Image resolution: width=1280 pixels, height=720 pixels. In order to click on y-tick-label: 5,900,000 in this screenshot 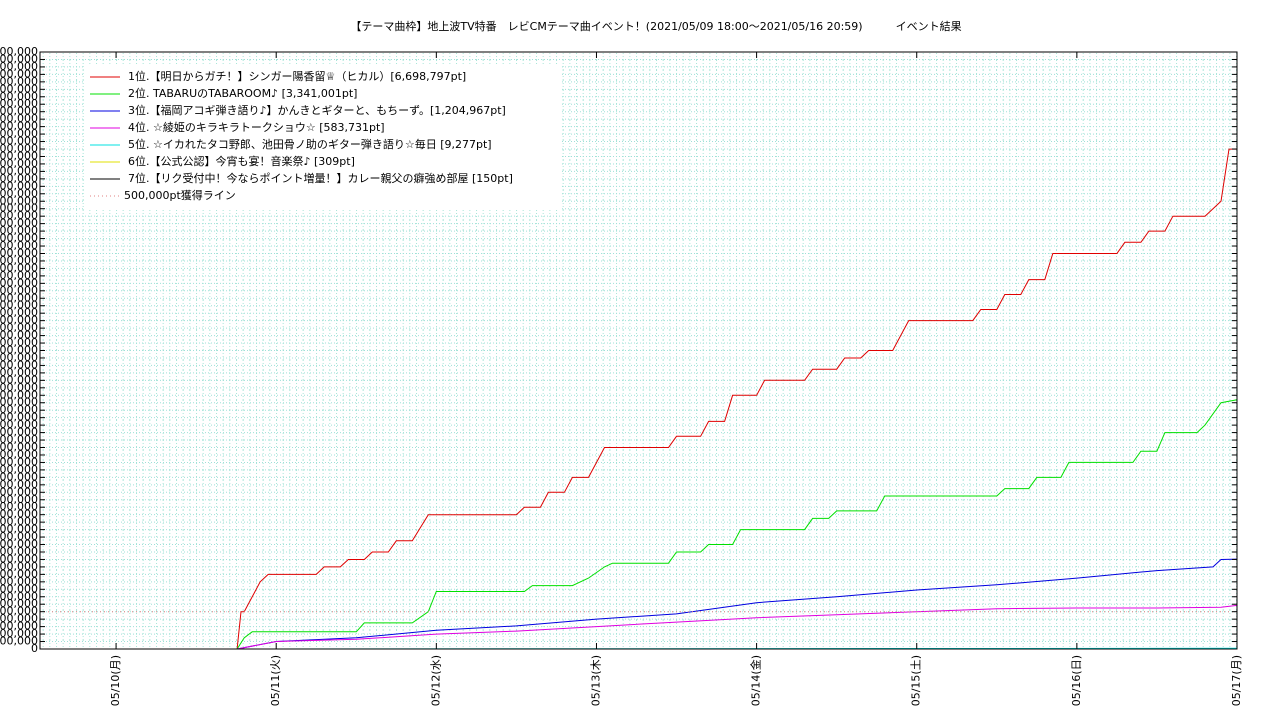, I will do `click(19, 208)`.